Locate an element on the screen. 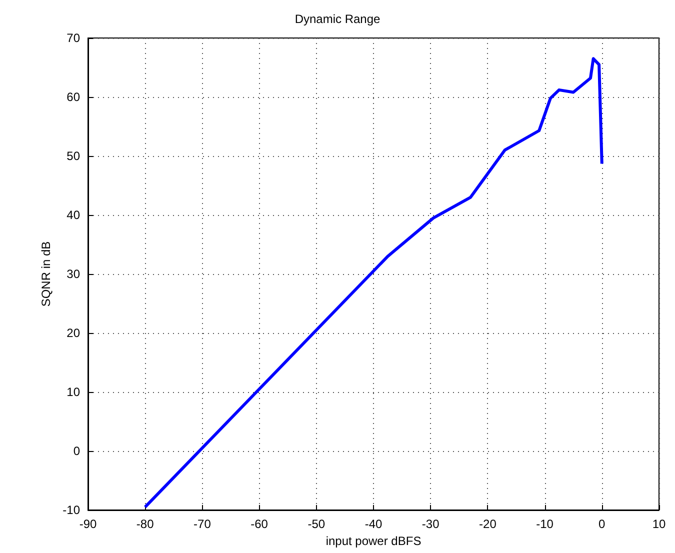 The height and width of the screenshot is (553, 675). x-tick-label: -70 is located at coordinates (203, 524).